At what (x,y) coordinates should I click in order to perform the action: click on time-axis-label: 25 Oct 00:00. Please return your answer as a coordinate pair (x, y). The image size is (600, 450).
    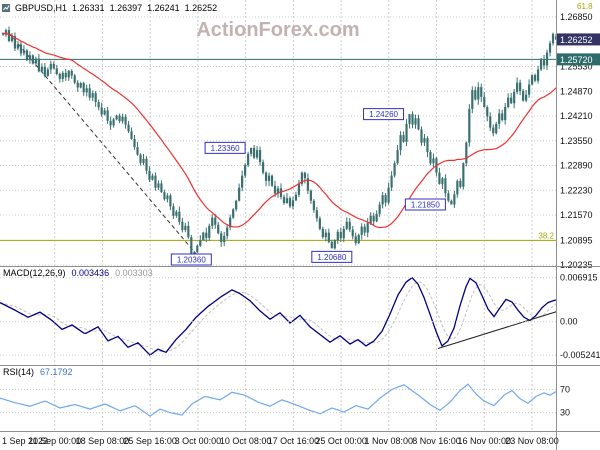
    Looking at the image, I should click on (341, 441).